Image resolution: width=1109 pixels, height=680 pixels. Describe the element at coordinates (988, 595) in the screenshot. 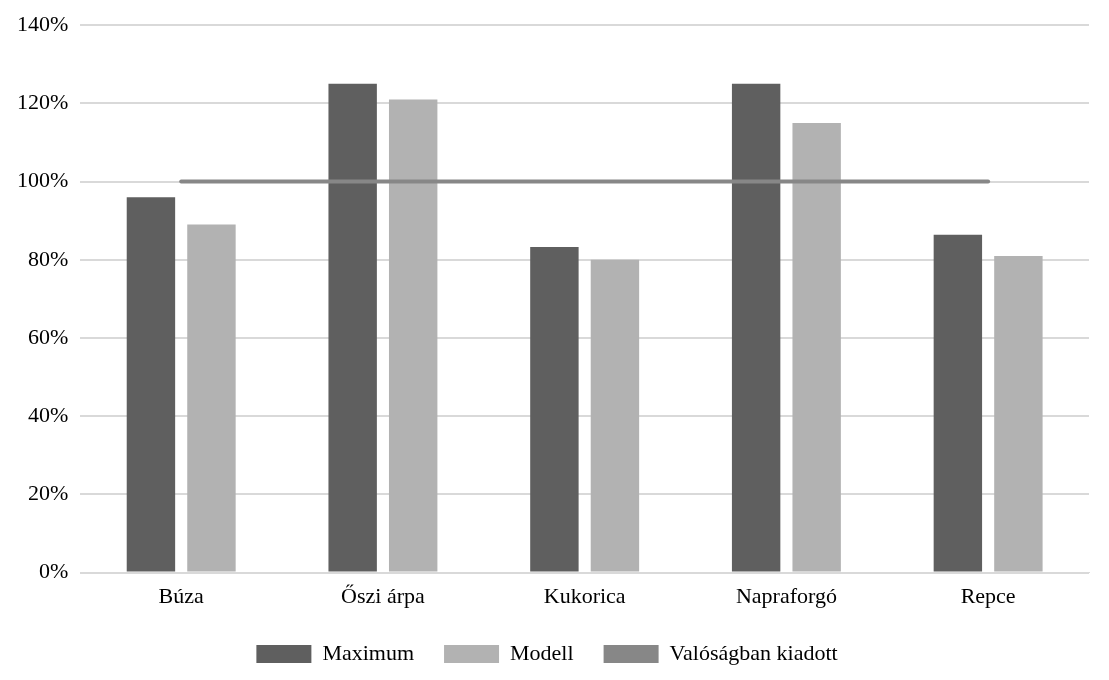

I see `x-tick-label: Repce` at that location.